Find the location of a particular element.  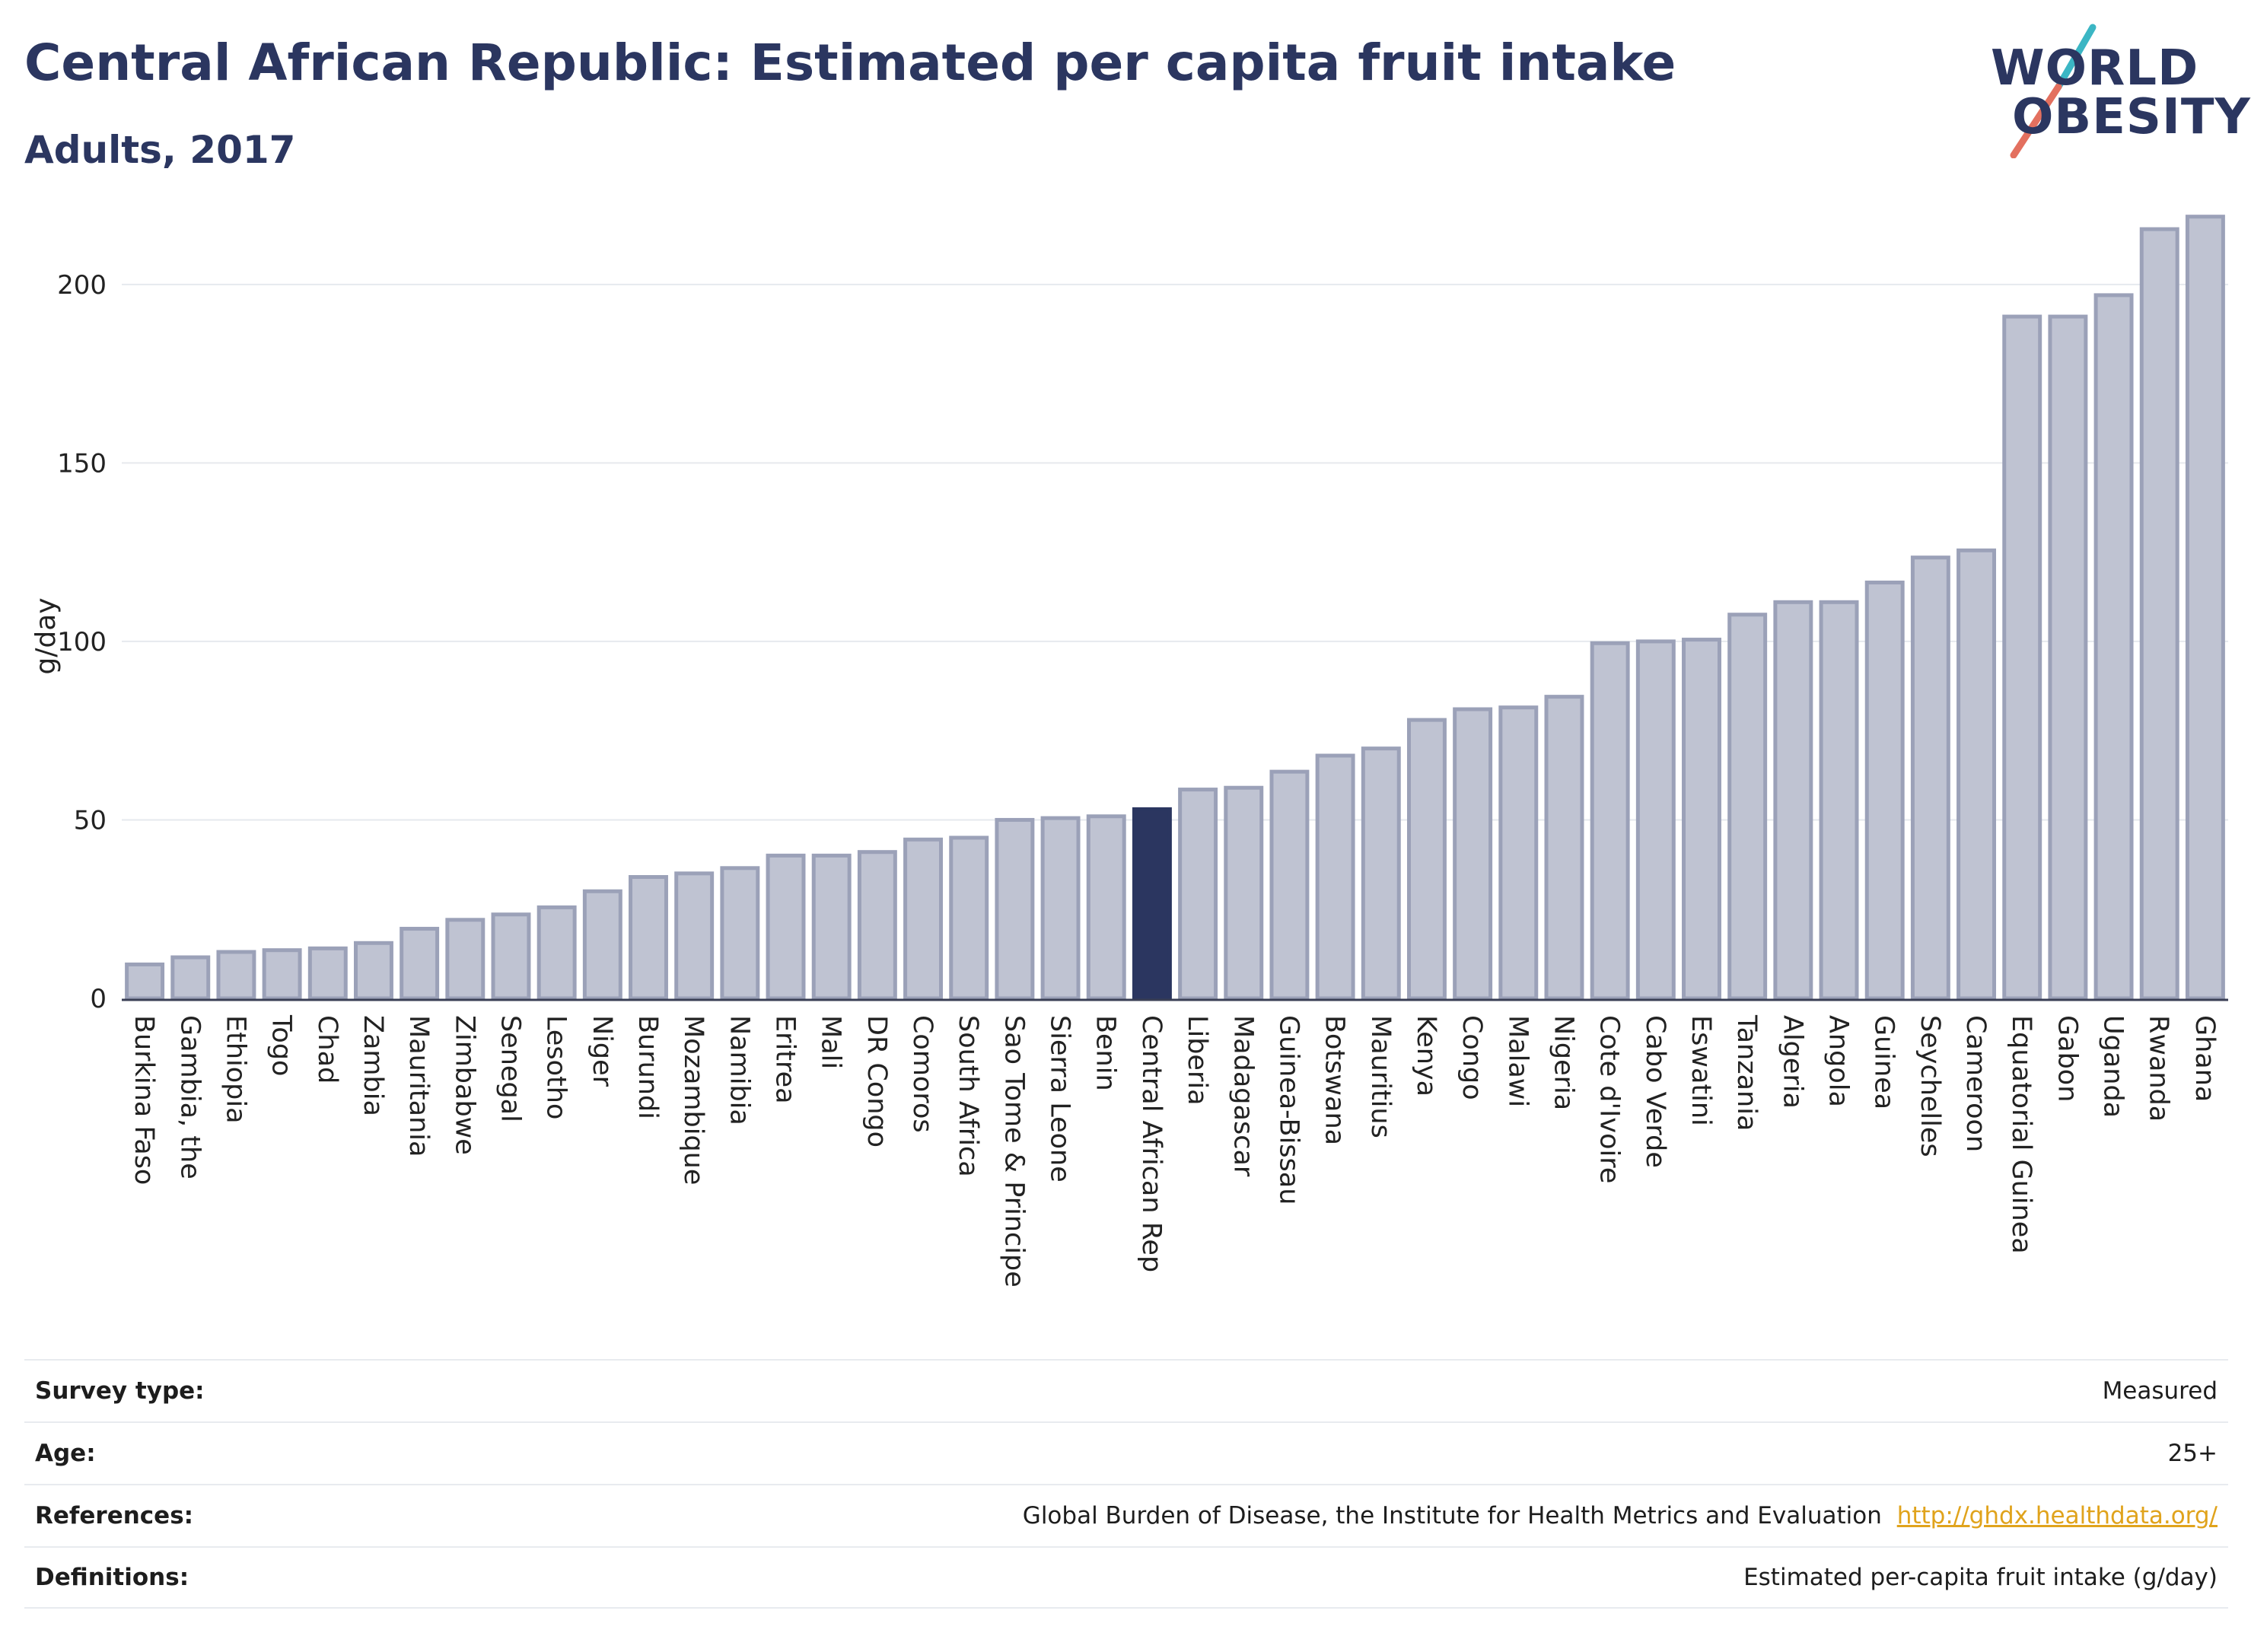

y-tick-label: 0 is located at coordinates (98, 999).